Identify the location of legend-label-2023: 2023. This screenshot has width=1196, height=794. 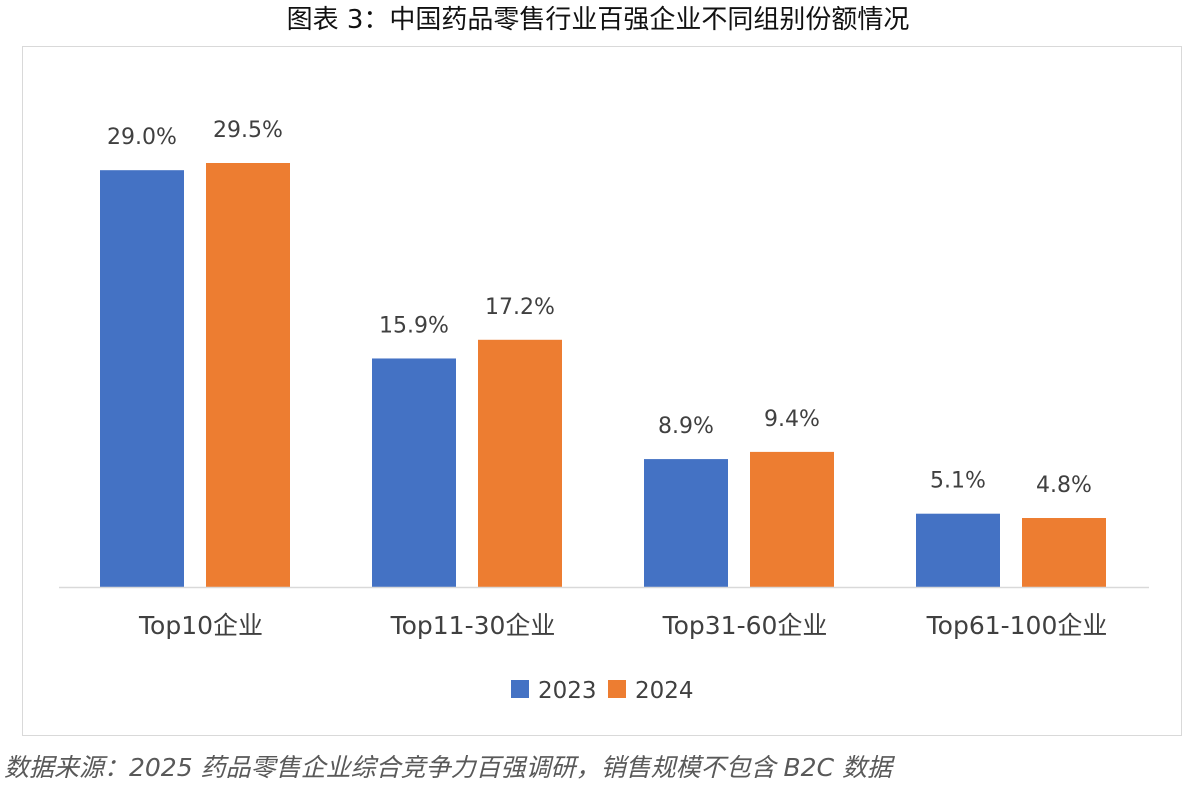
(567, 691).